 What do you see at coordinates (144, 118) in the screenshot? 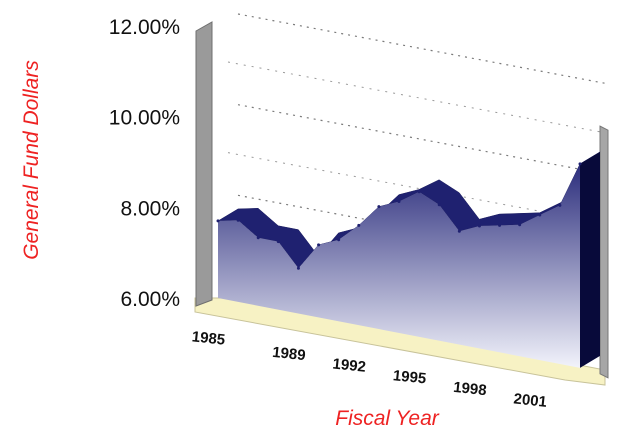
I see `y-tick-label: 10.00%` at bounding box center [144, 118].